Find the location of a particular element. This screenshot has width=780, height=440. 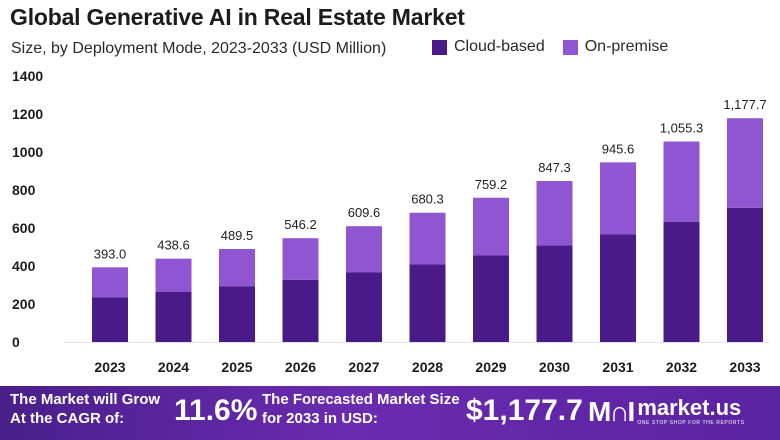

x-tick-label-2033: 2033 is located at coordinates (744, 367).